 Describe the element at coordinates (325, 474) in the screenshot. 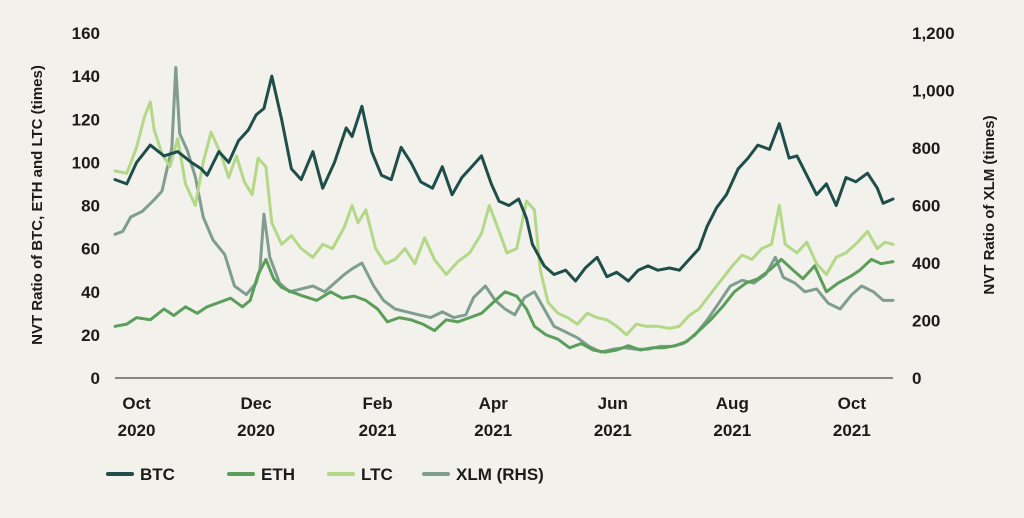

I see `legend: BTC ETH LTC XLM (RHS)` at that location.